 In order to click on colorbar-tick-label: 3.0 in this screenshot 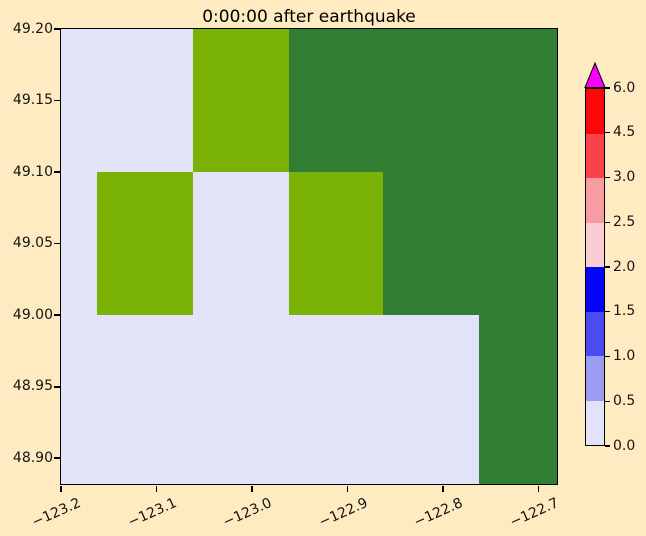, I will do `click(624, 177)`.